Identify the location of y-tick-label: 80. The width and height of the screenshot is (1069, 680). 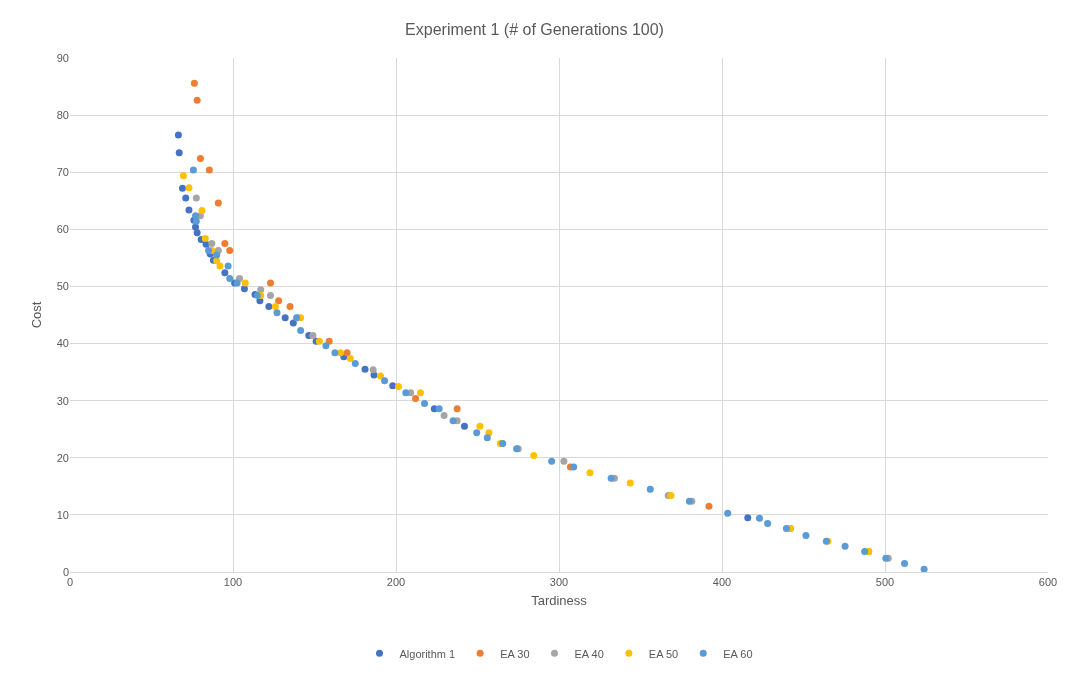
(62, 114).